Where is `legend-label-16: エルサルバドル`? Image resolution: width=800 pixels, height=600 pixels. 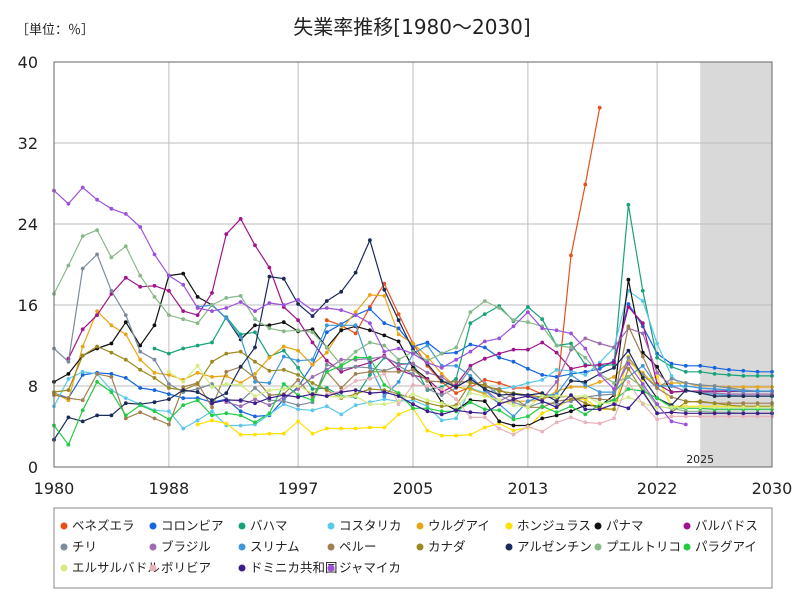
legend-label-16: エルサルバドル is located at coordinates (116, 567).